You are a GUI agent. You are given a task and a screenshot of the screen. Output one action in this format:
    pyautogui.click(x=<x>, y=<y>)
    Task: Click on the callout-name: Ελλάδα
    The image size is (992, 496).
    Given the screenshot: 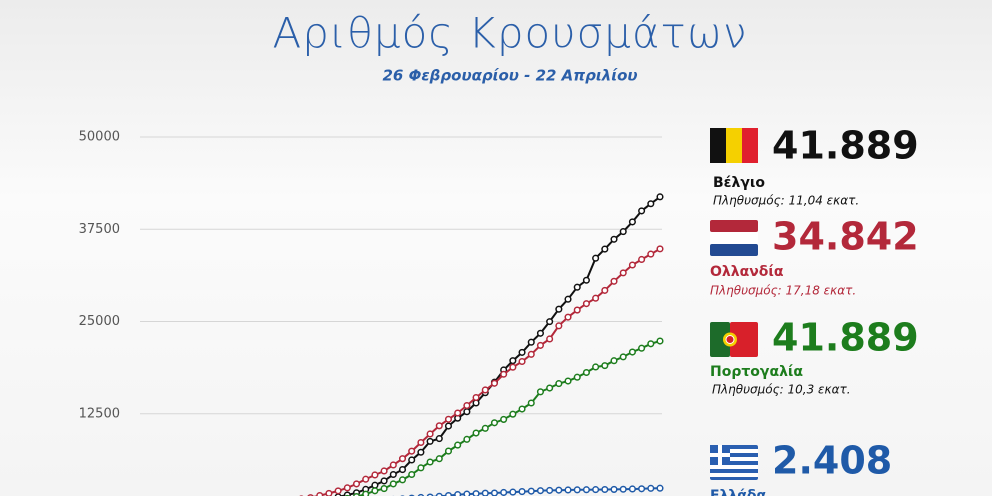 What is the action you would take?
    pyautogui.click(x=738, y=492)
    